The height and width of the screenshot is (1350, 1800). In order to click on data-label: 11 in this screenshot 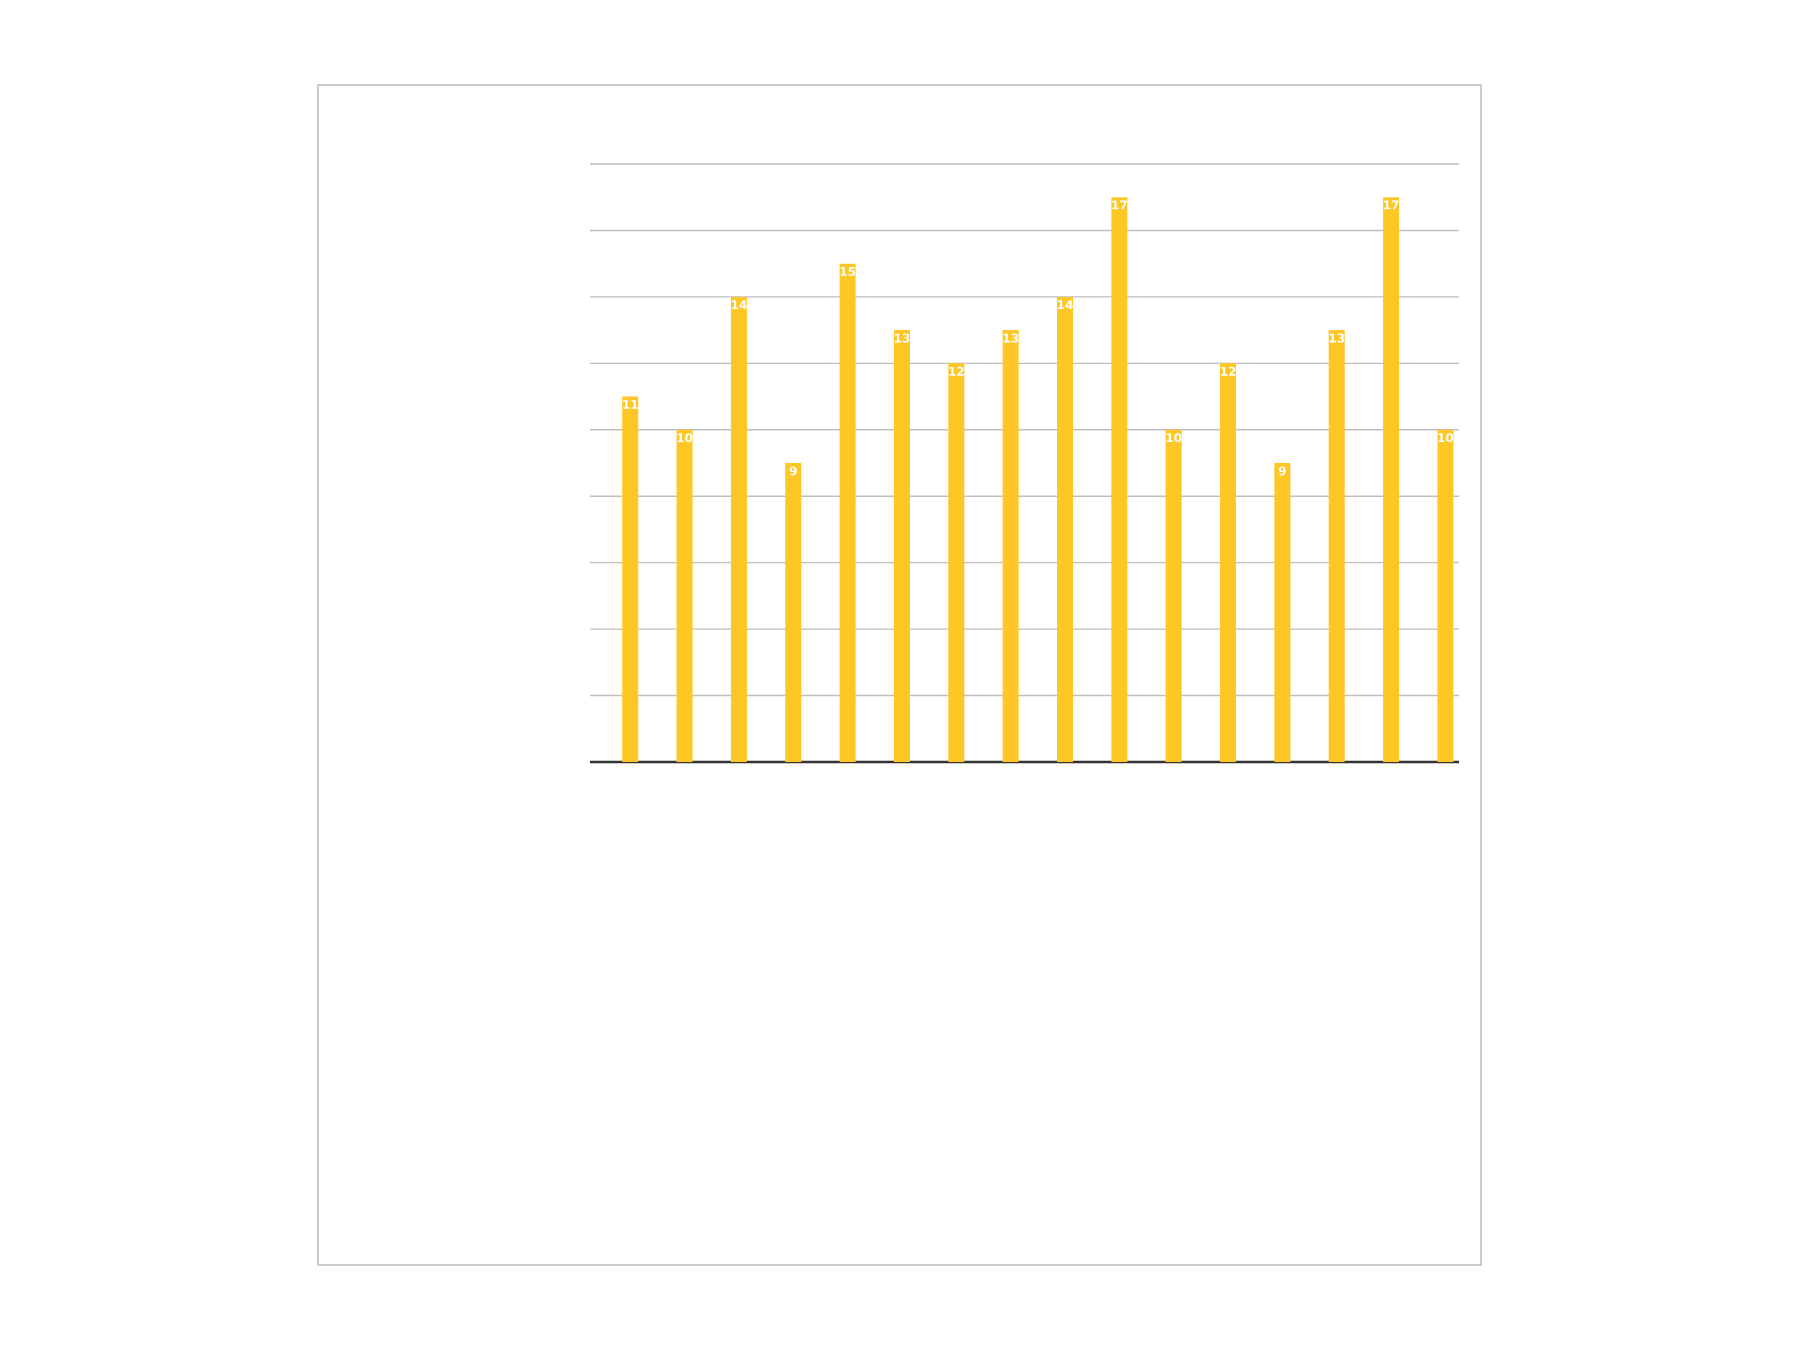, I will do `click(630, 404)`.